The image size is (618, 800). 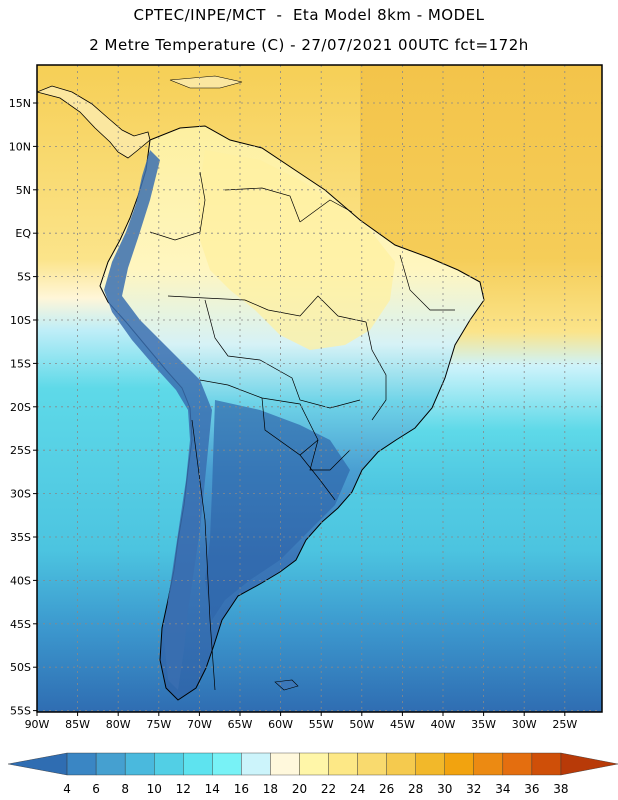 I want to click on latitude-label: 55S, so click(x=20, y=711).